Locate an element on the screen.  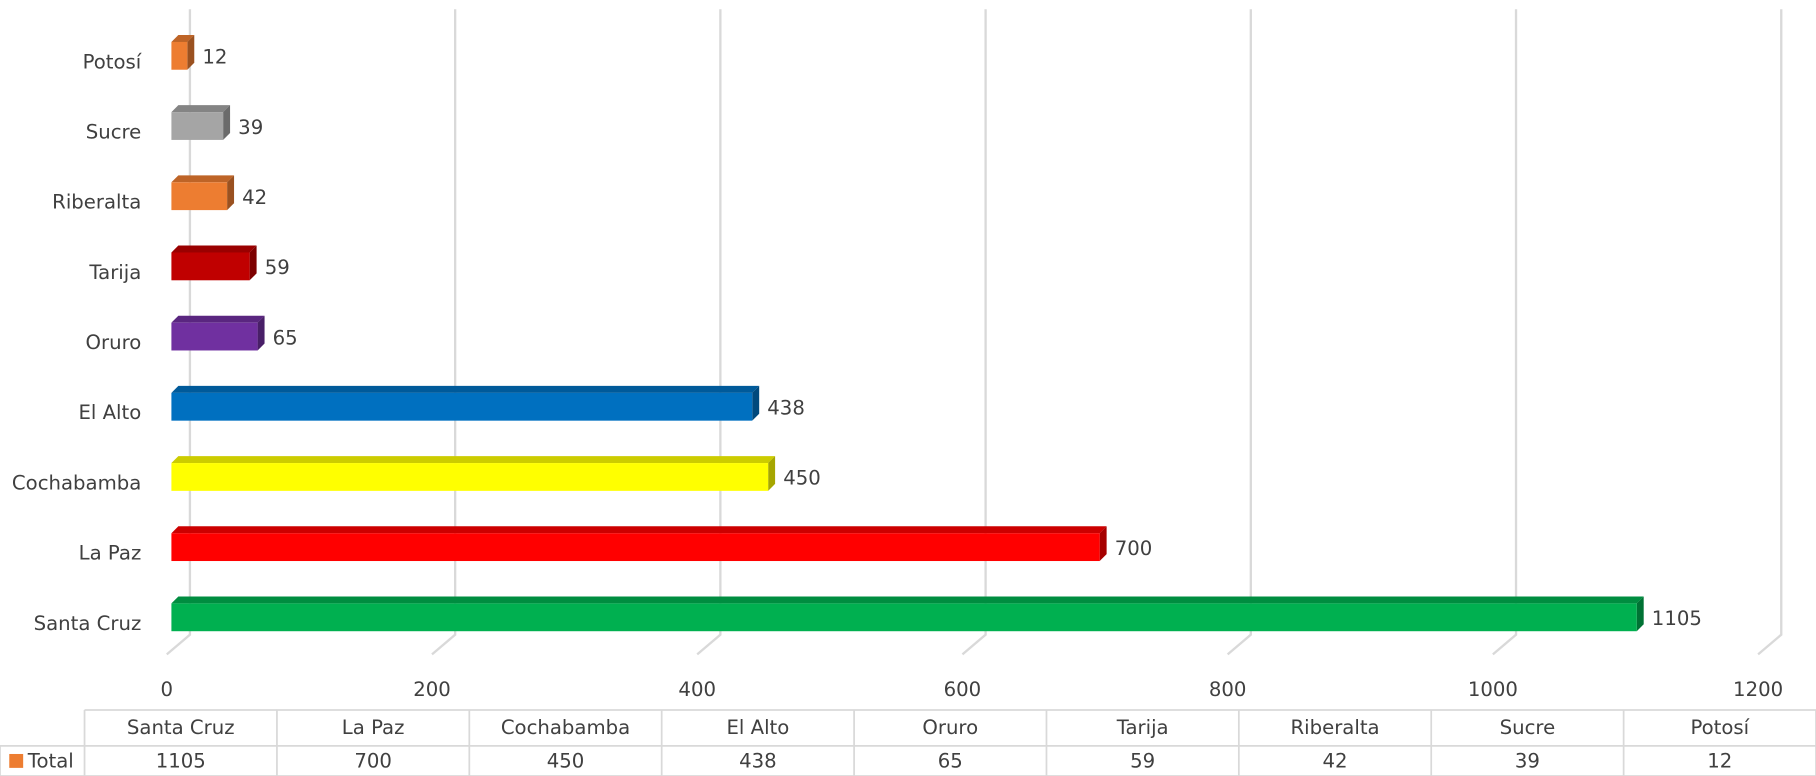
x-tick-label: 200 is located at coordinates (432, 689).